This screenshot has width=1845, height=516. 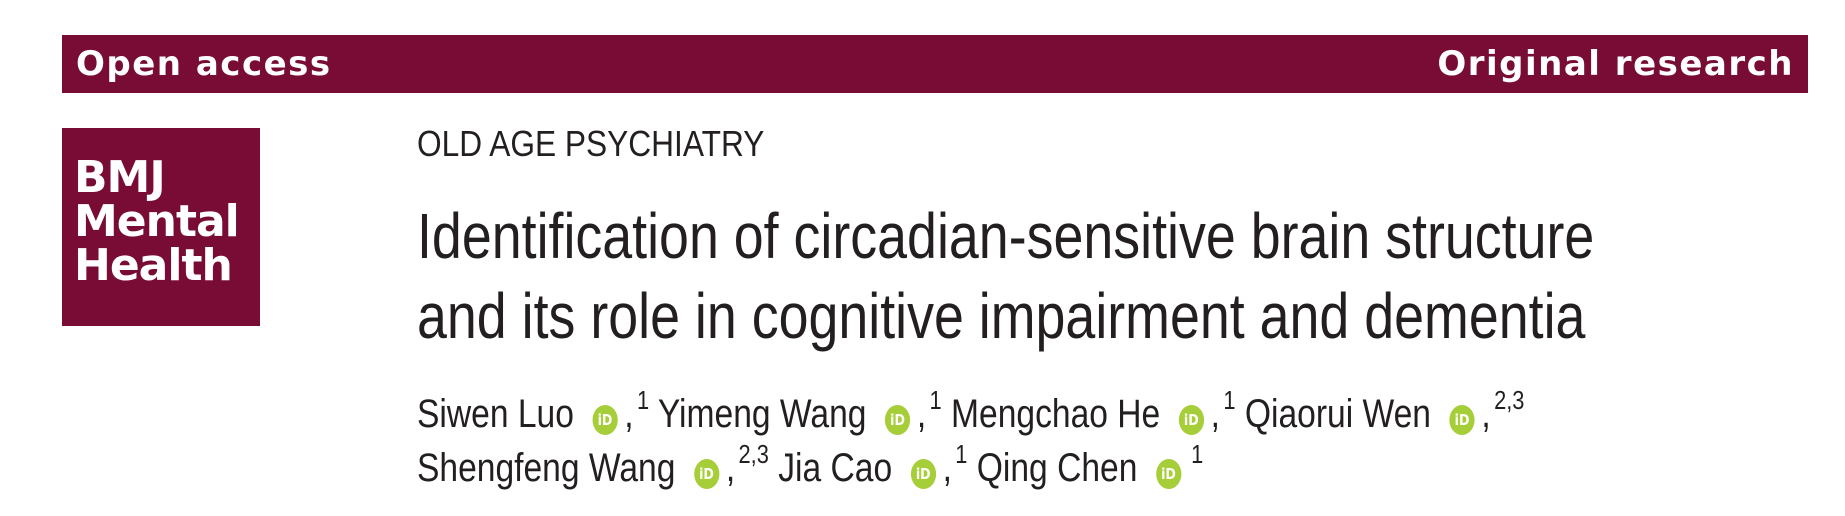 I want to click on journal-logo: BMJ Mental Health, so click(x=161, y=227).